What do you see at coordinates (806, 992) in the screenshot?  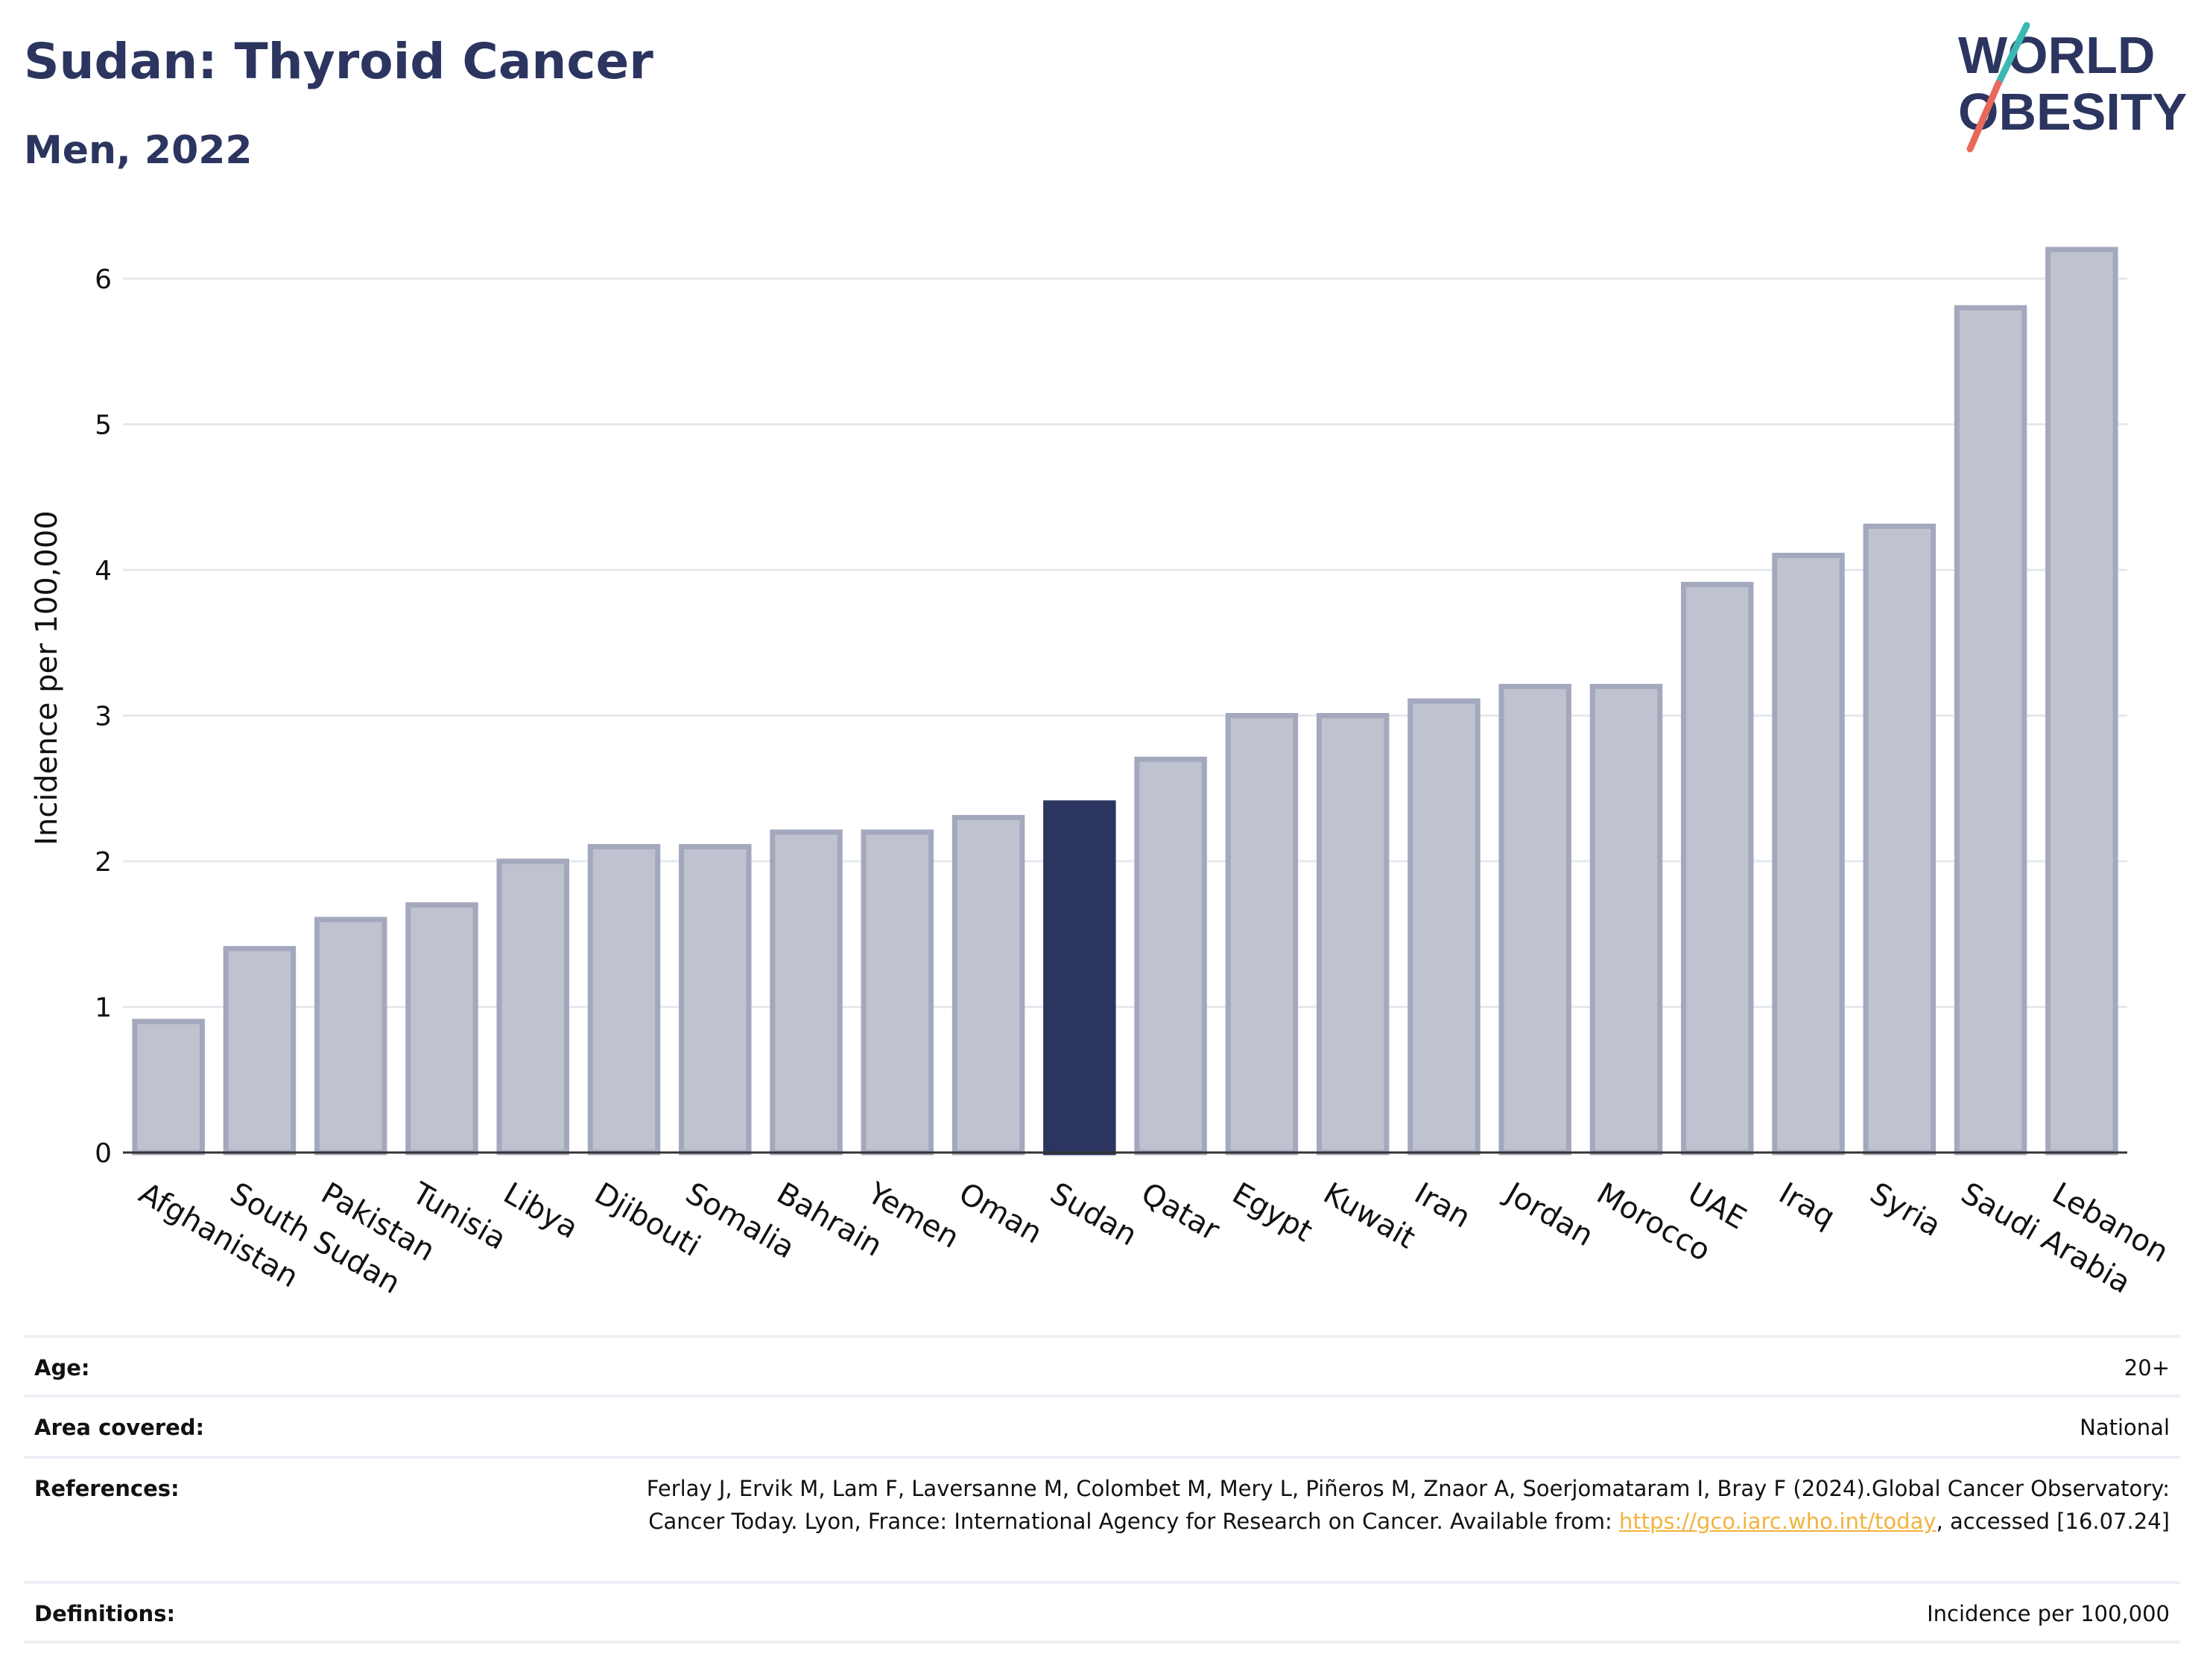 I see `bar-bahrain` at bounding box center [806, 992].